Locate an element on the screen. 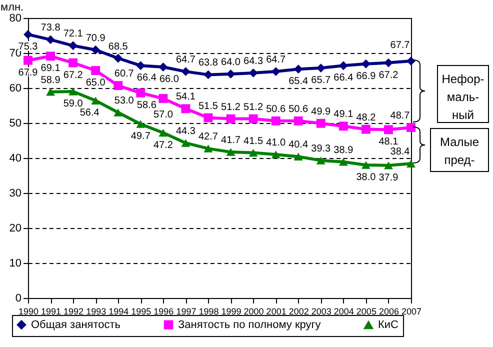 The image size is (493, 347). y-tick-label: 30 is located at coordinates (15, 194).